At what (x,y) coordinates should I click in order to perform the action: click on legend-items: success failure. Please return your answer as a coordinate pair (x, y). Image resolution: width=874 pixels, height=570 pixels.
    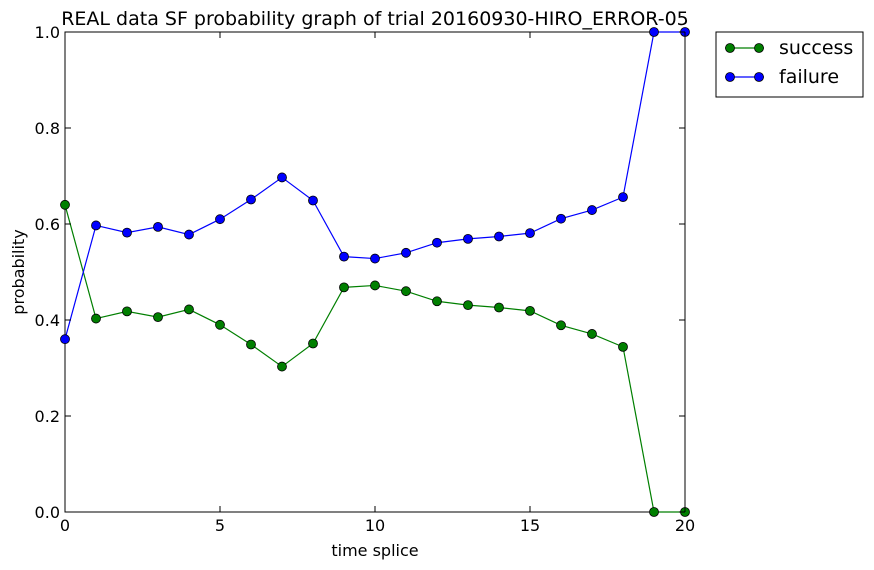
    Looking at the image, I should click on (789, 62).